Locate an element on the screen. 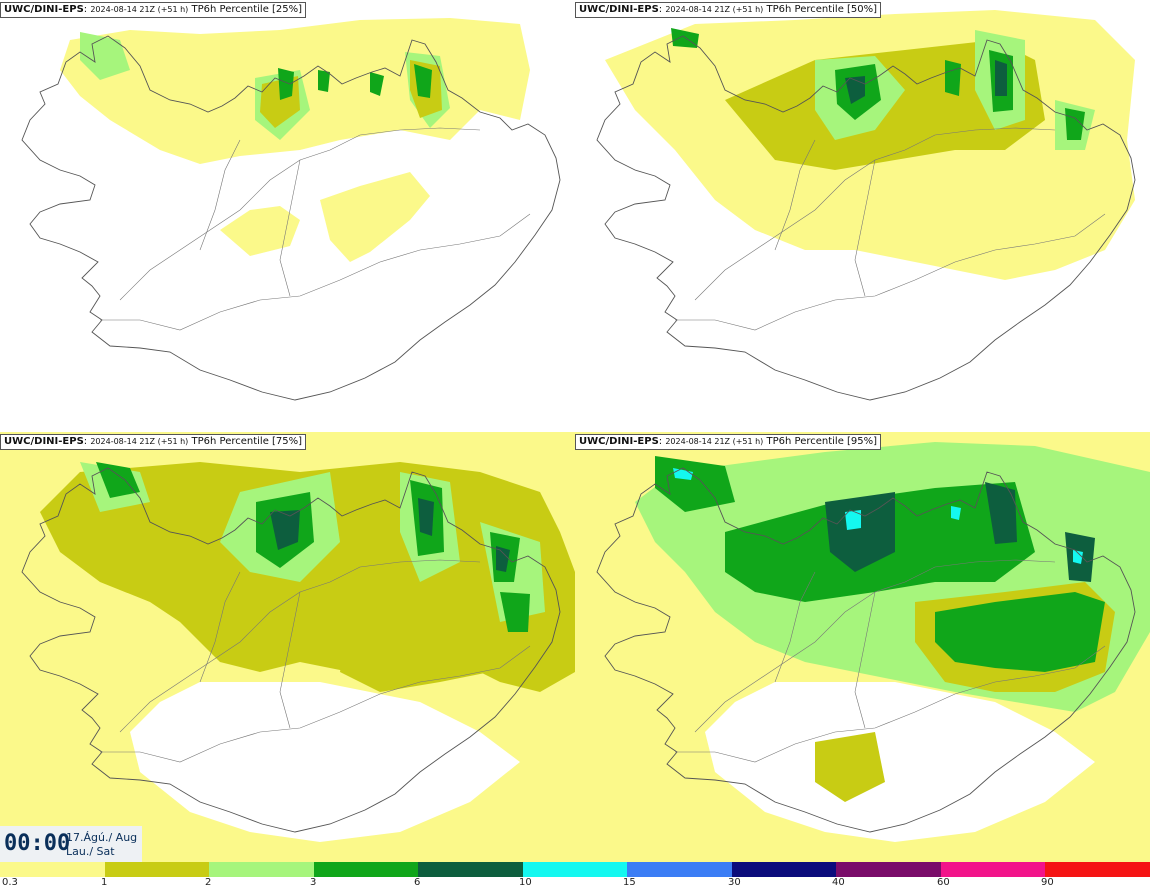 This screenshot has height=891, width=1150. legend-label: 40 is located at coordinates (838, 882).